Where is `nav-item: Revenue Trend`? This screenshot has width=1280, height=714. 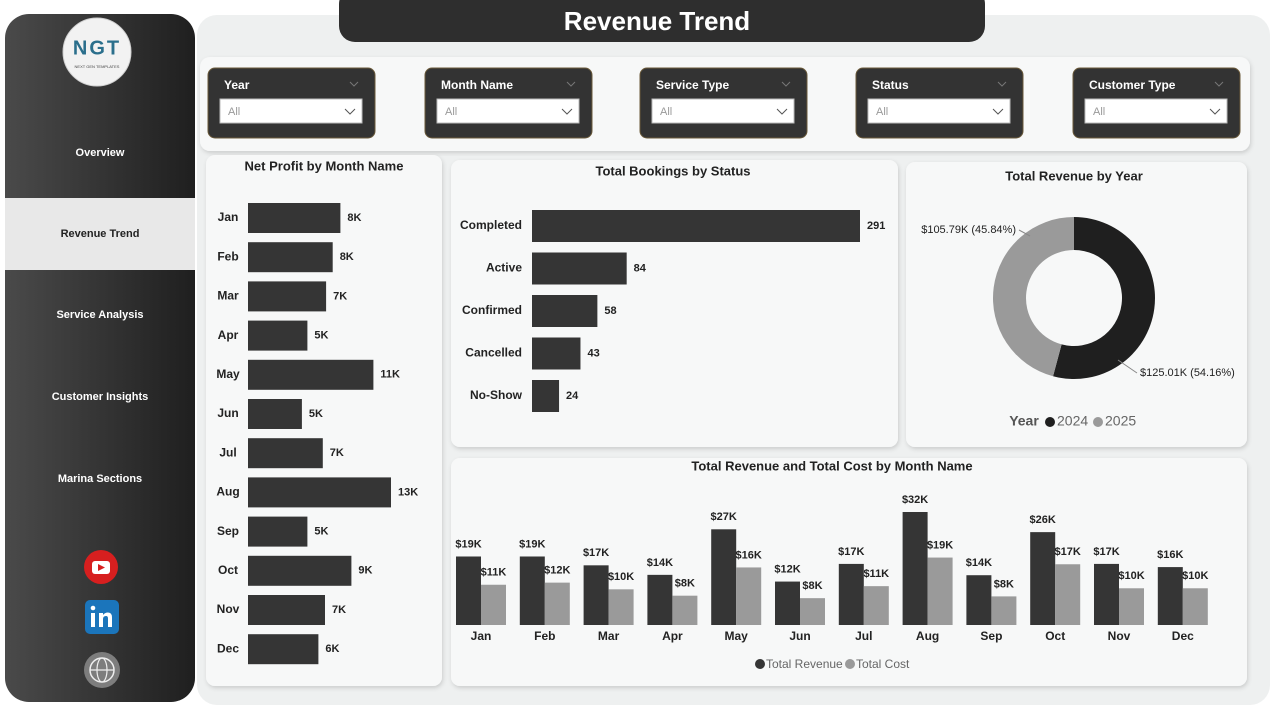
nav-item: Revenue Trend is located at coordinates (100, 234).